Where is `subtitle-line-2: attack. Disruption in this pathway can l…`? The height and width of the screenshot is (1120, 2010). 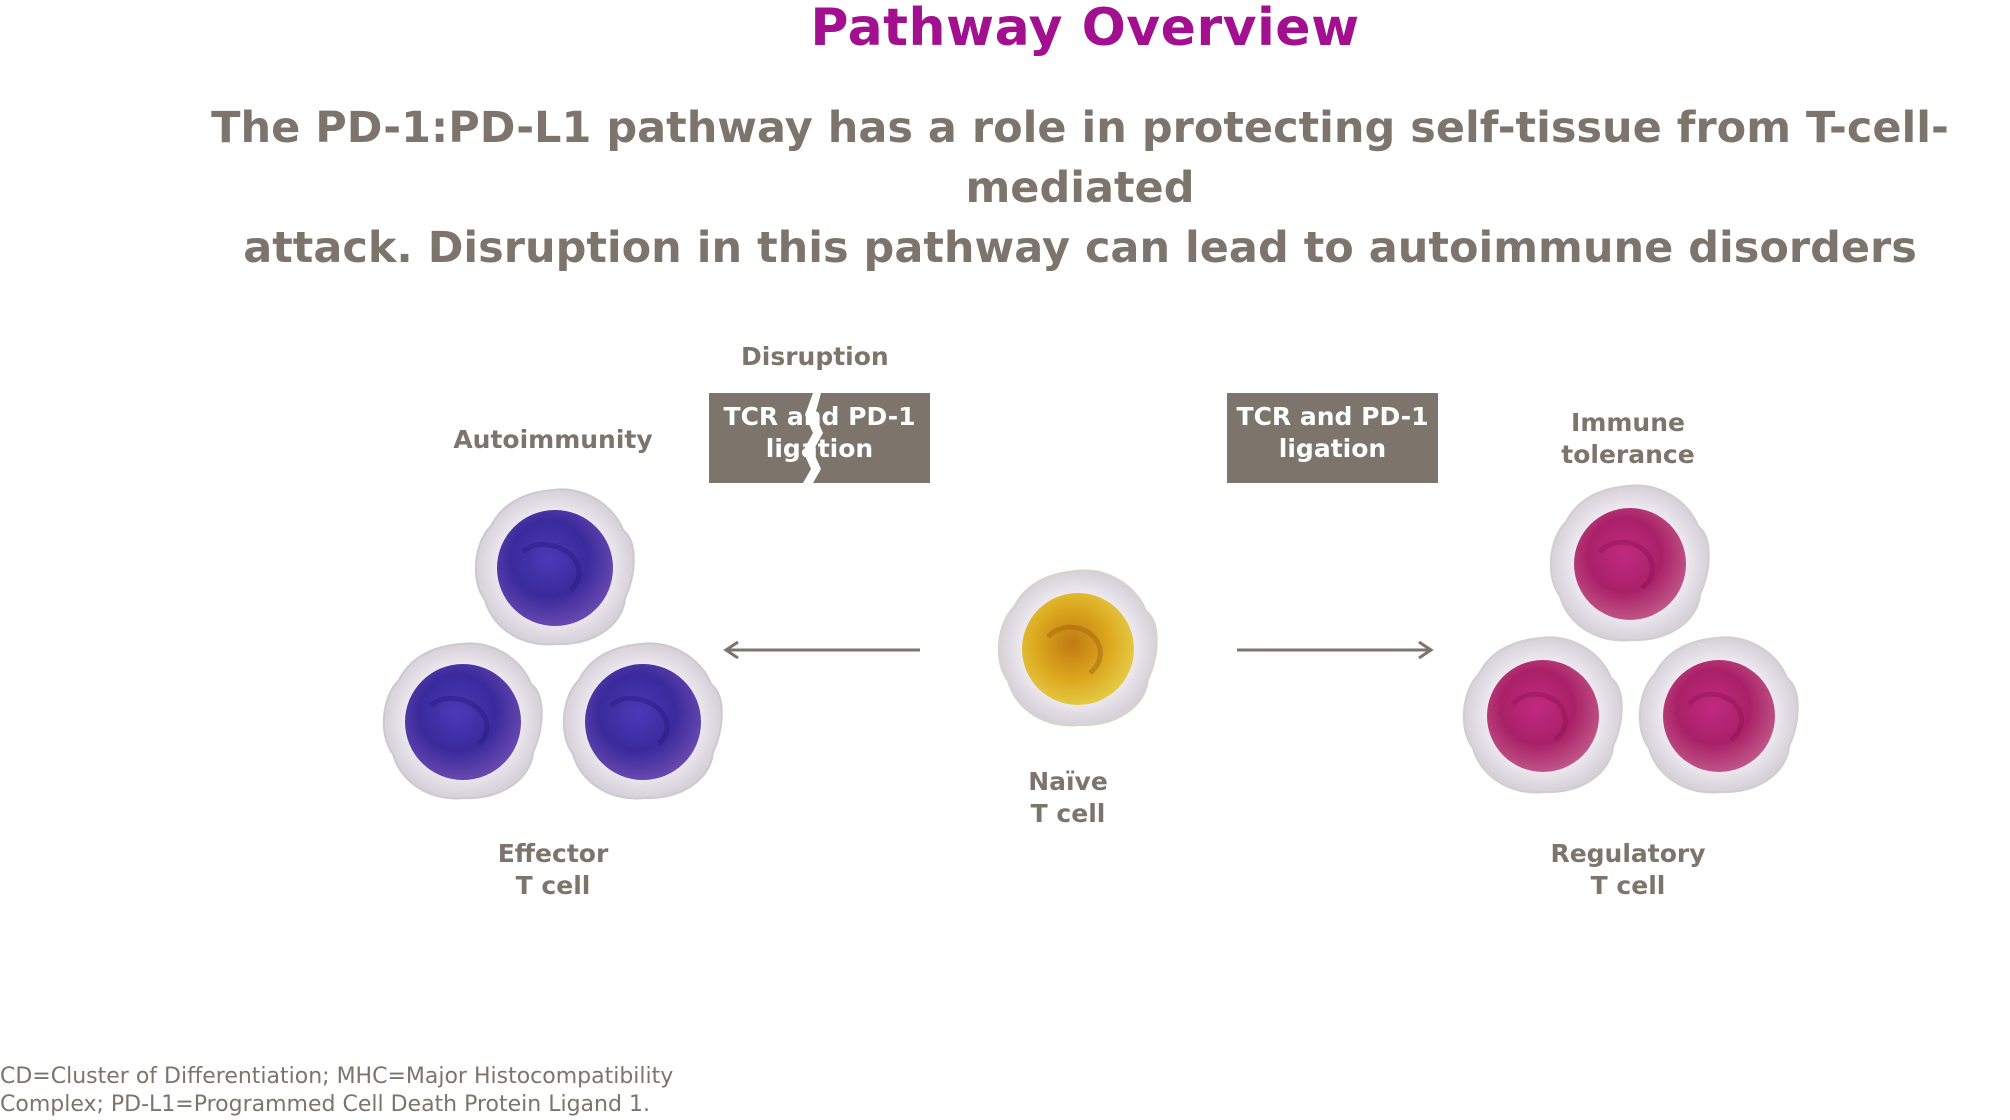
subtitle-line-2: attack. Disruption in this pathway can l… is located at coordinates (1080, 248).